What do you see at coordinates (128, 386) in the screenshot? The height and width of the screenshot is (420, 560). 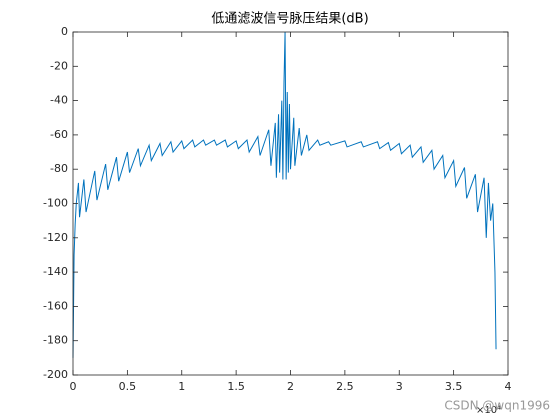 I see `x-tick-label: 0.5` at bounding box center [128, 386].